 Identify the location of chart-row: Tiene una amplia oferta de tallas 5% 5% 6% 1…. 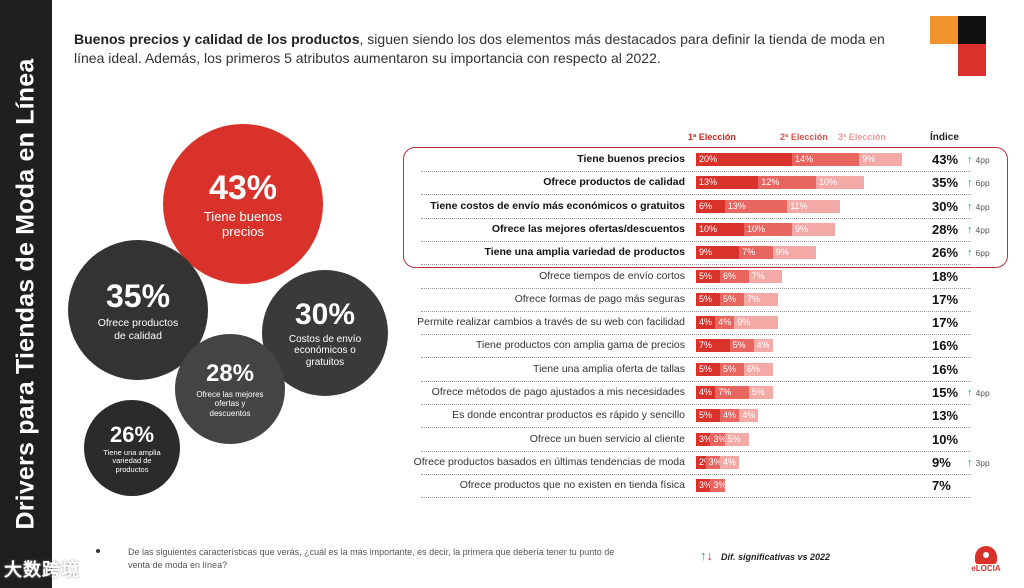
(705, 370).